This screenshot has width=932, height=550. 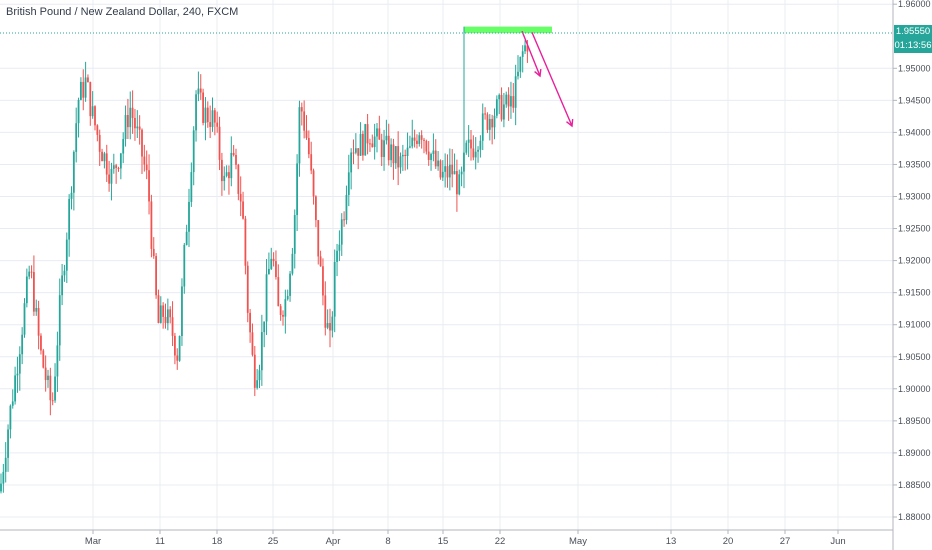 I want to click on time-tick-label: 13, so click(x=671, y=541).